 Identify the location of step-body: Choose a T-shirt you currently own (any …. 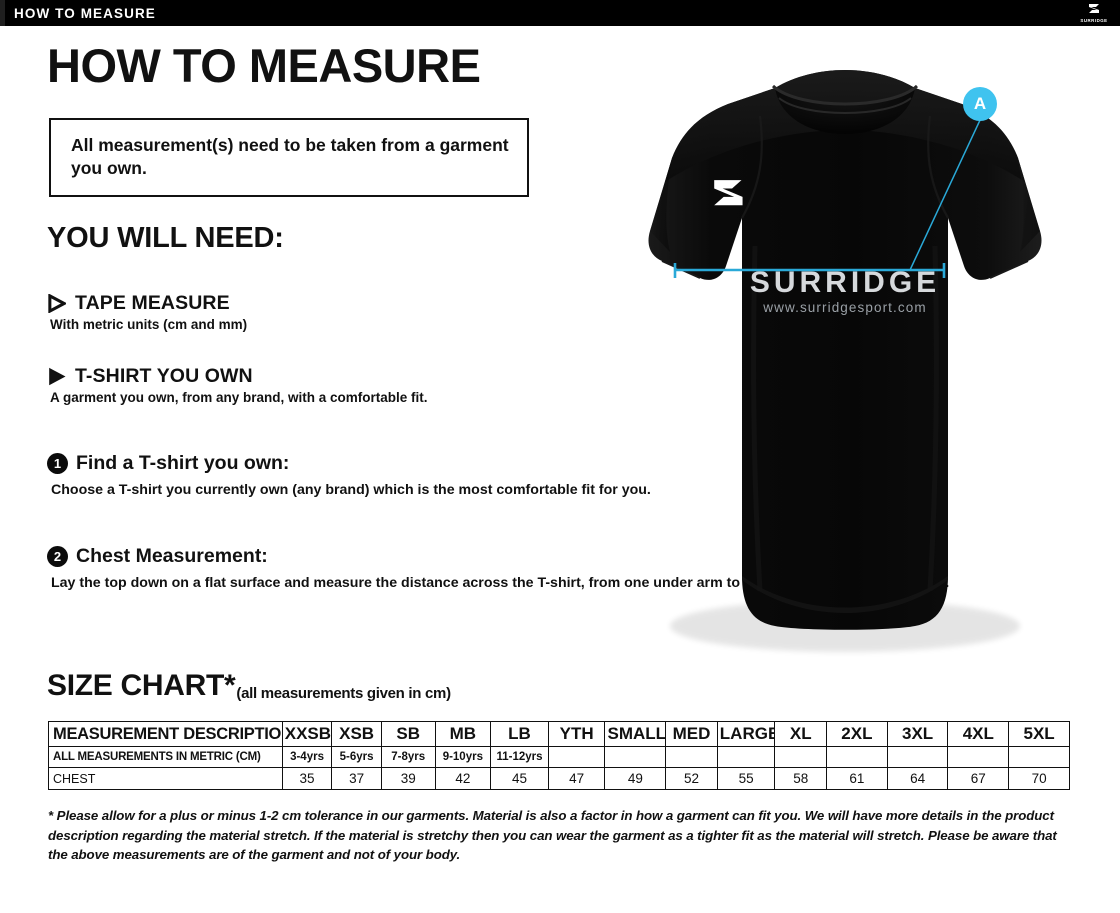
(351, 490).